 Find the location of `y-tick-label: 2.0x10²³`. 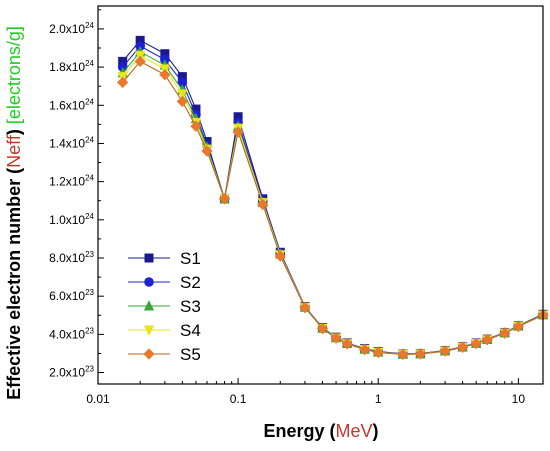

y-tick-label: 2.0x10²³ is located at coordinates (71, 372).